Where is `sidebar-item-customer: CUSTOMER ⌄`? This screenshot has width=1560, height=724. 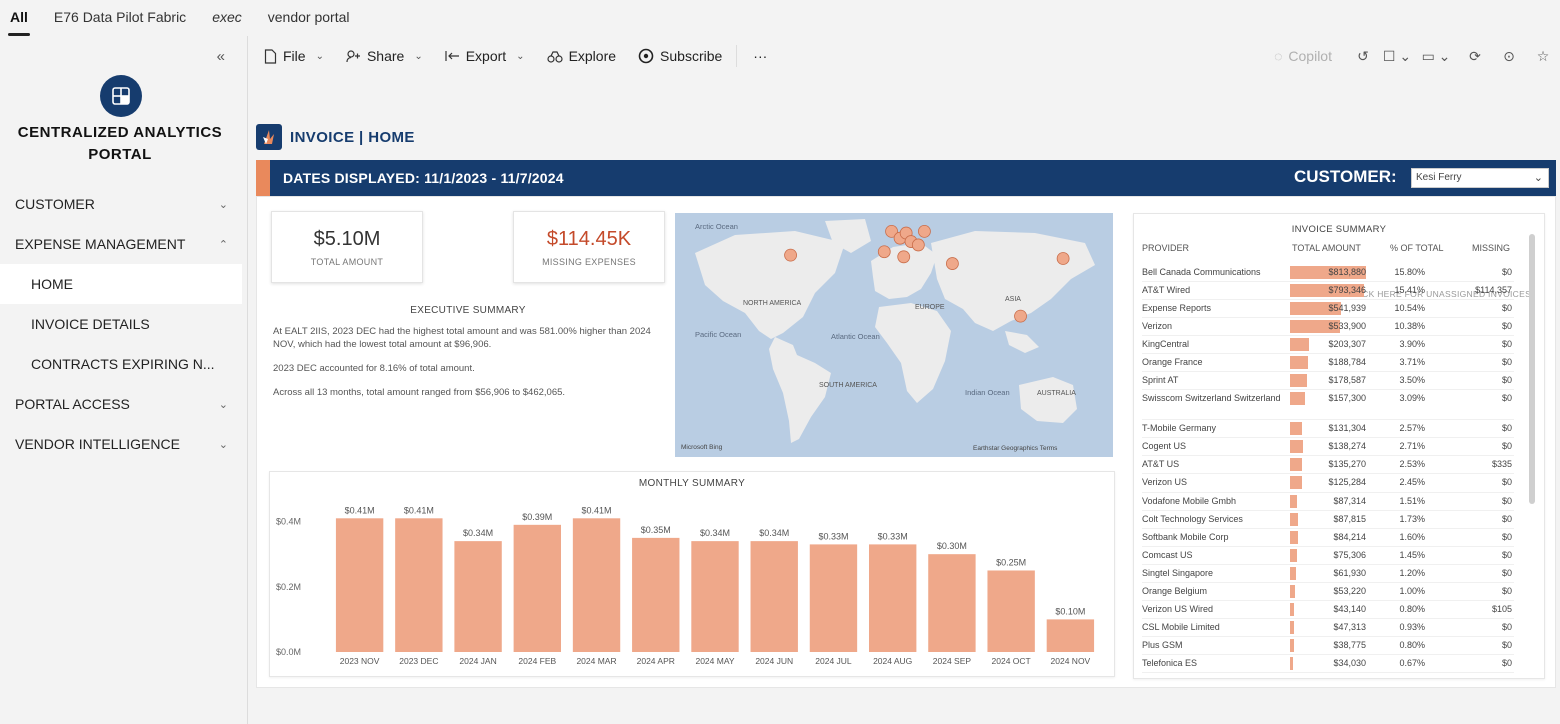
sidebar-item-customer: CUSTOMER ⌄ is located at coordinates (121, 204).